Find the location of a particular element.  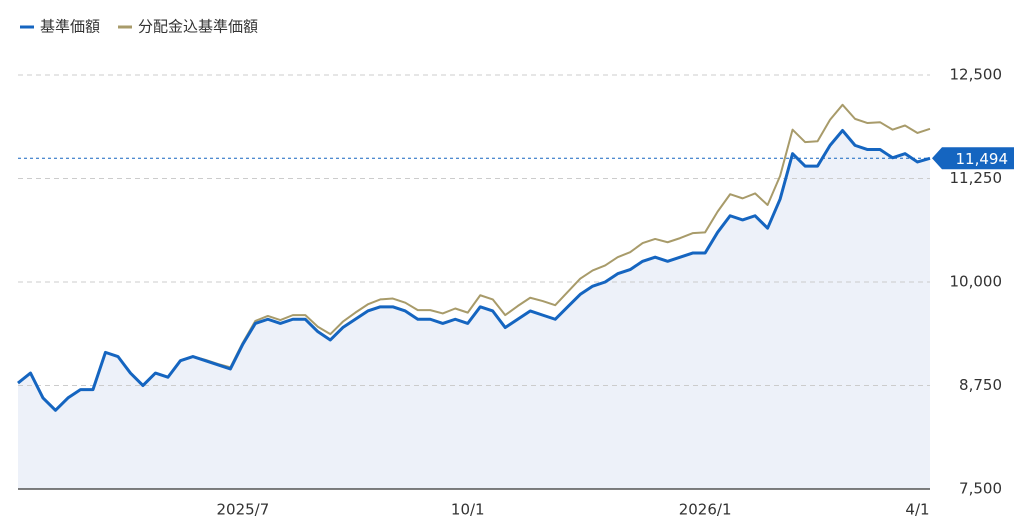

x-tick-label: 10/1 is located at coordinates (468, 510).